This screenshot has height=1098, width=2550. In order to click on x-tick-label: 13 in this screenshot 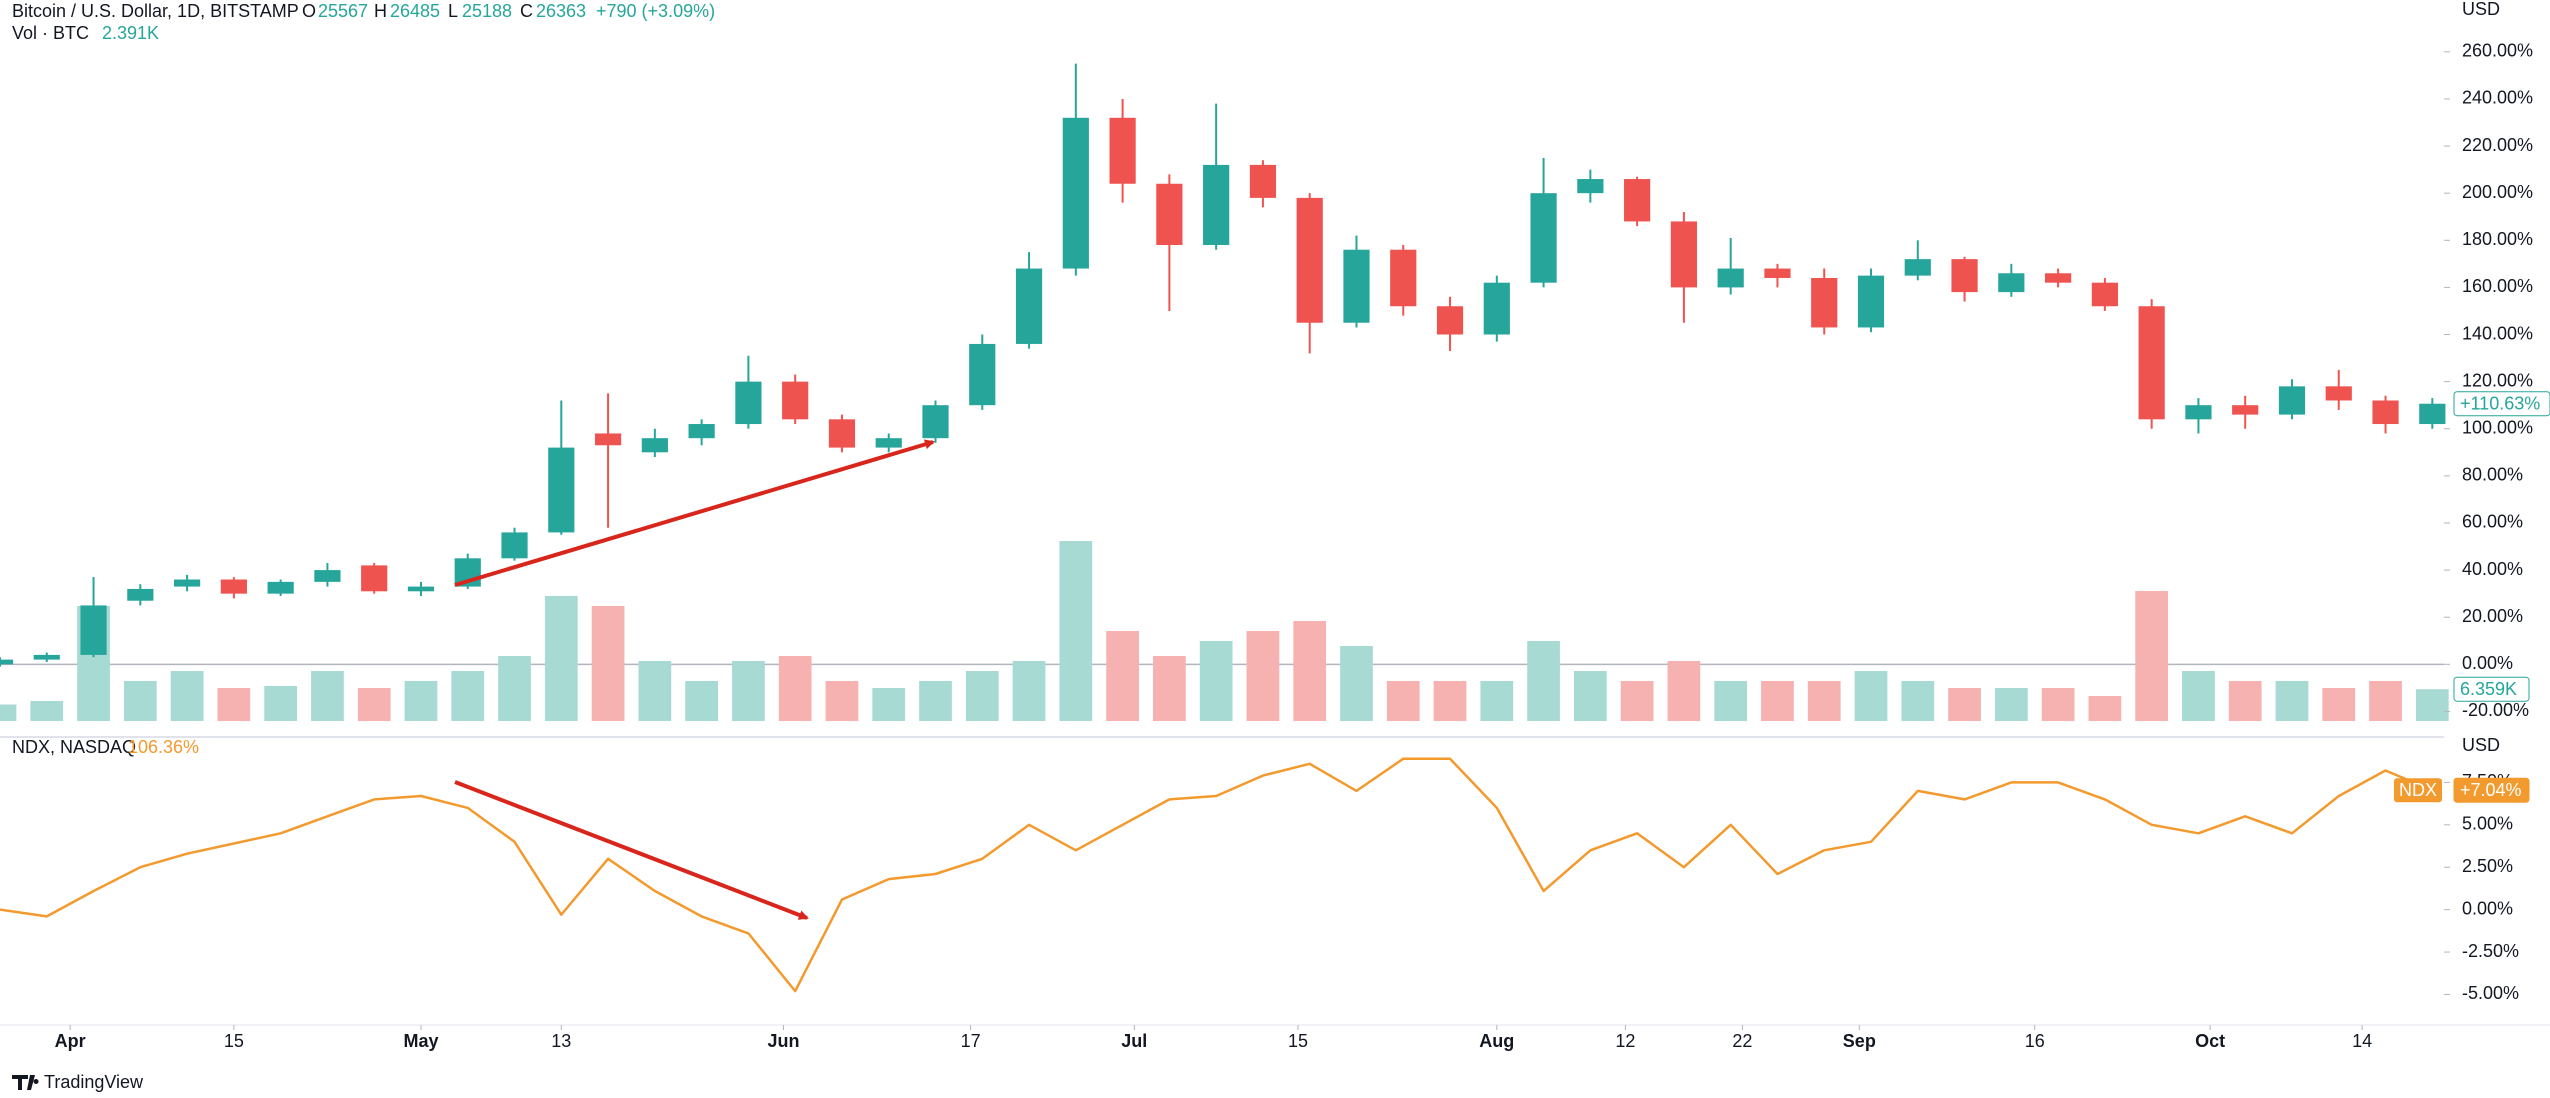, I will do `click(561, 1041)`.